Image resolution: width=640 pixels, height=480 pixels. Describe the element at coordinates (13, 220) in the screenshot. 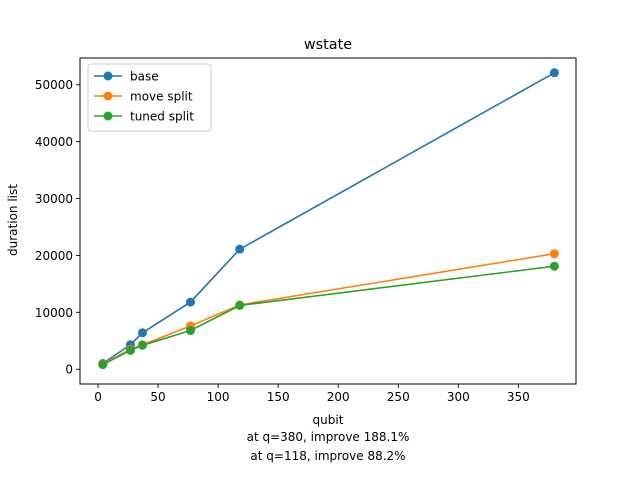

I see `y-axis-label: duration list` at that location.